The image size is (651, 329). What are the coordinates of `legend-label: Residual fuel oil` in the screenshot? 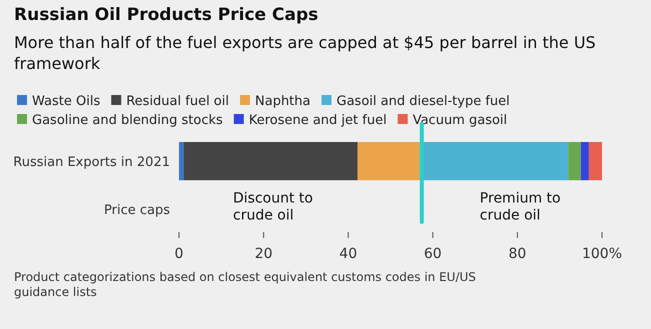 It's located at (177, 101).